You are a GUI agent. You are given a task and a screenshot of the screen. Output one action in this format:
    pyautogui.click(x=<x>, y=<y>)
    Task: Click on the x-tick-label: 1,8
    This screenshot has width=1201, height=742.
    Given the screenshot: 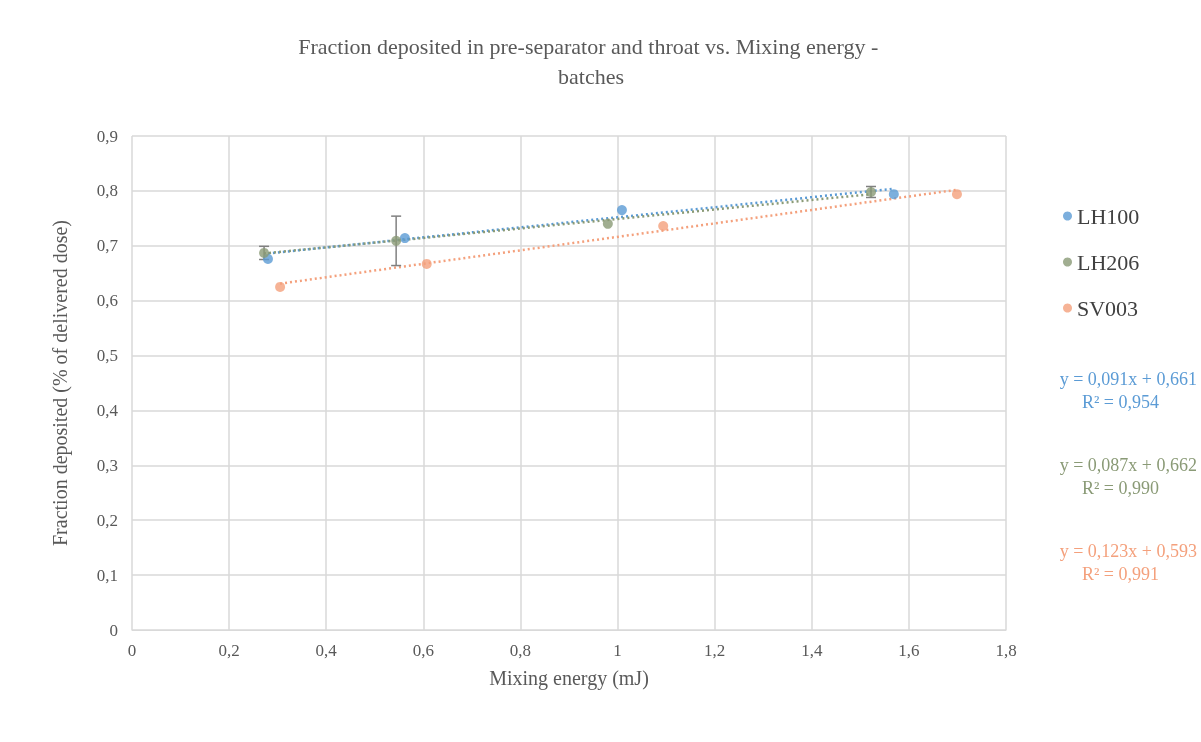 What is the action you would take?
    pyautogui.click(x=1006, y=650)
    